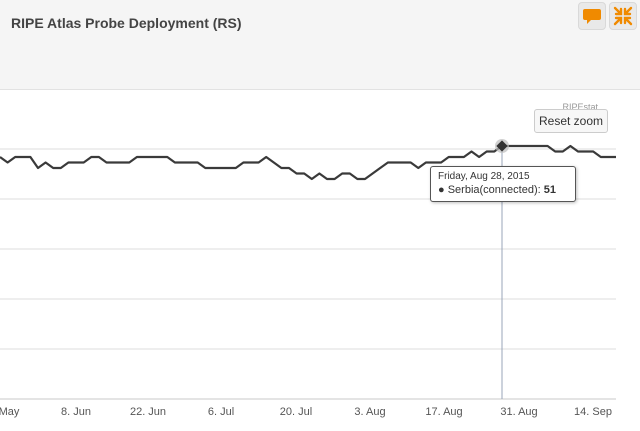  What do you see at coordinates (369, 412) in the screenshot?
I see `x-tick-label: 3. Aug` at bounding box center [369, 412].